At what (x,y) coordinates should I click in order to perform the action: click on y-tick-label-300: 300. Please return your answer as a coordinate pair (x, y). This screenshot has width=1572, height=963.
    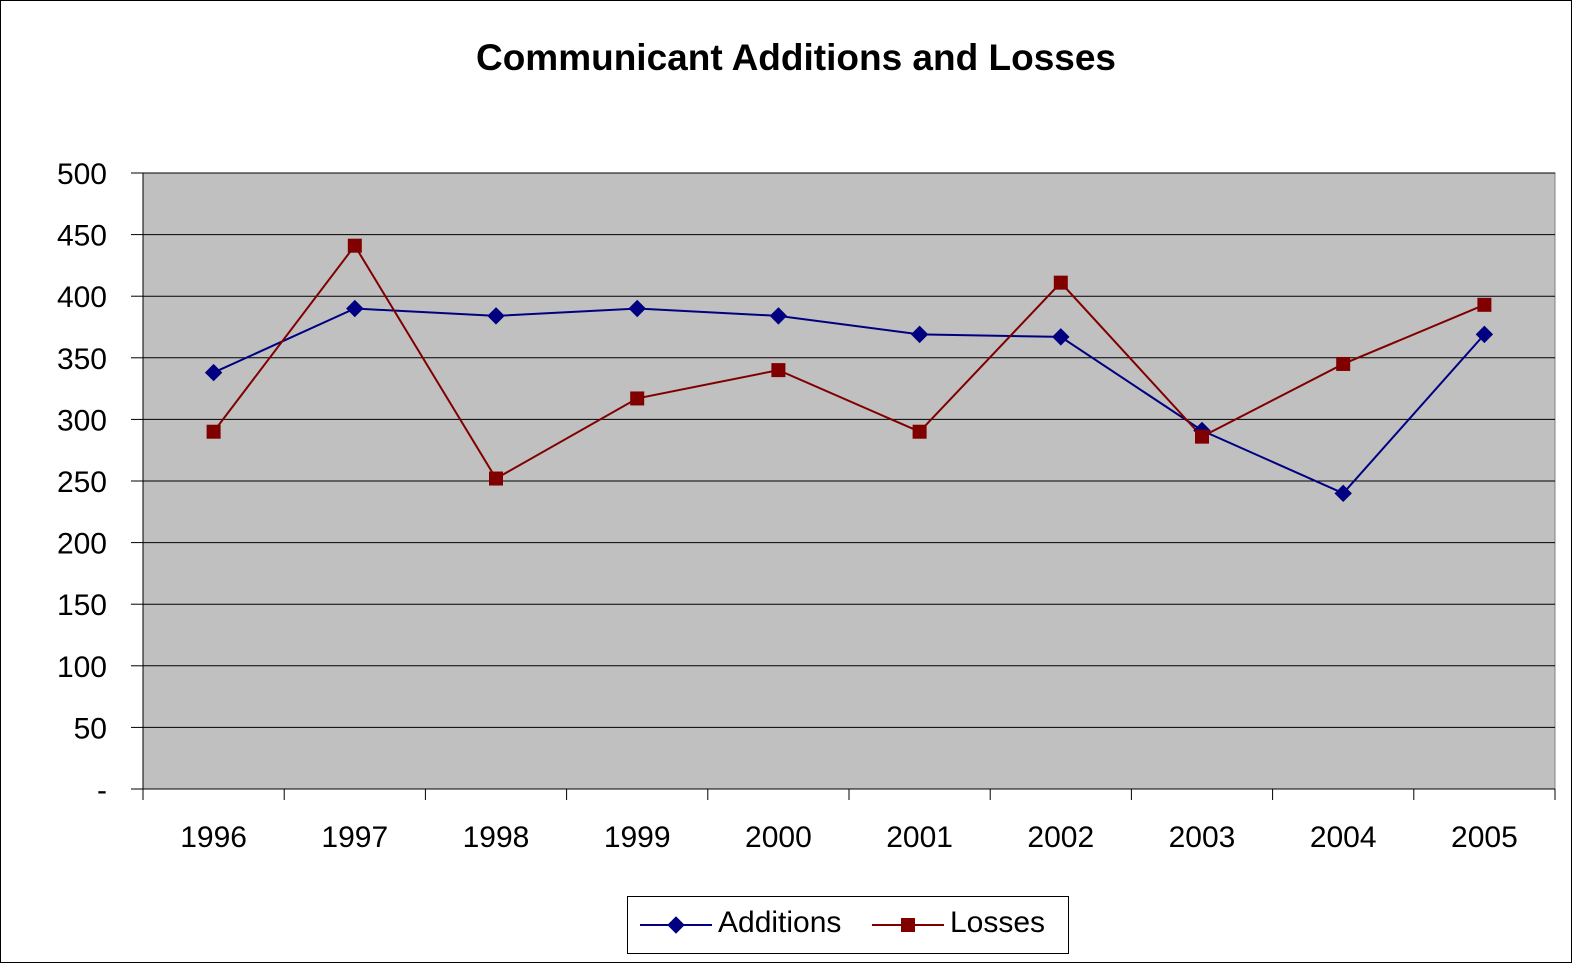
    Looking at the image, I should click on (82, 420).